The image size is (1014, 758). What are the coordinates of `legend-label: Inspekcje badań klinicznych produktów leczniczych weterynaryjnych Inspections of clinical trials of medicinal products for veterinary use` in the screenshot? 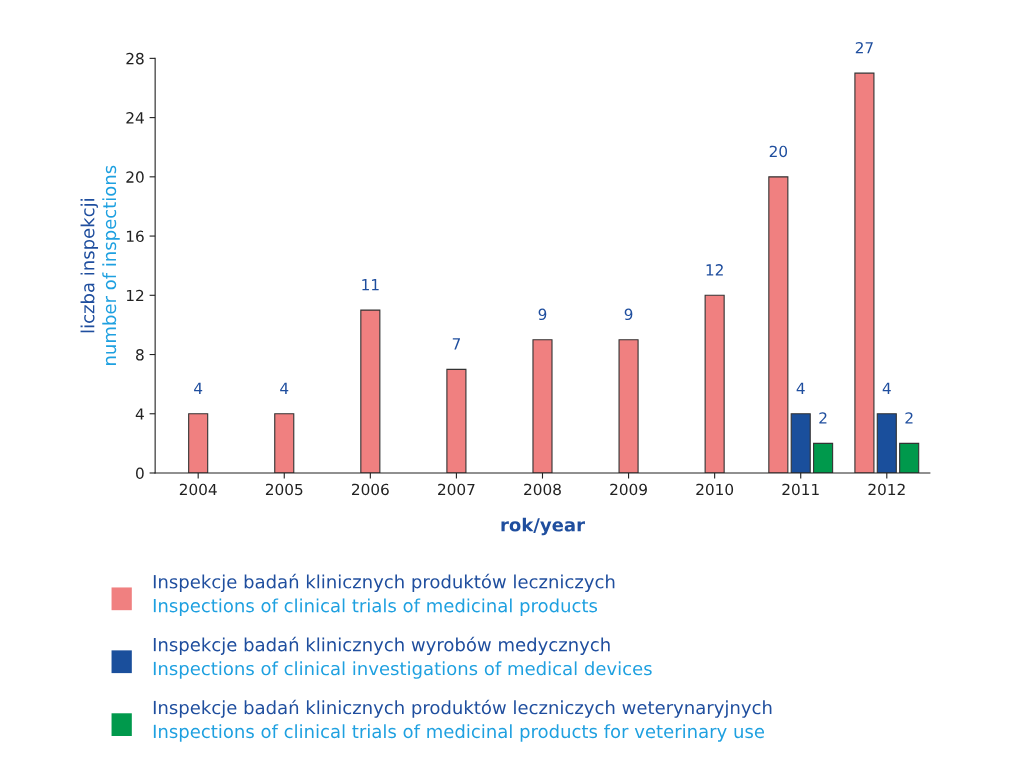 It's located at (462, 720).